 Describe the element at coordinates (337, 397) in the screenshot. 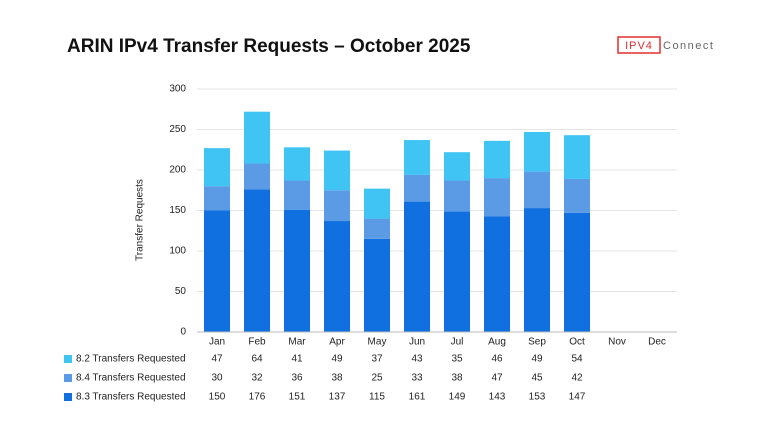

I see `table-cell: 137` at that location.